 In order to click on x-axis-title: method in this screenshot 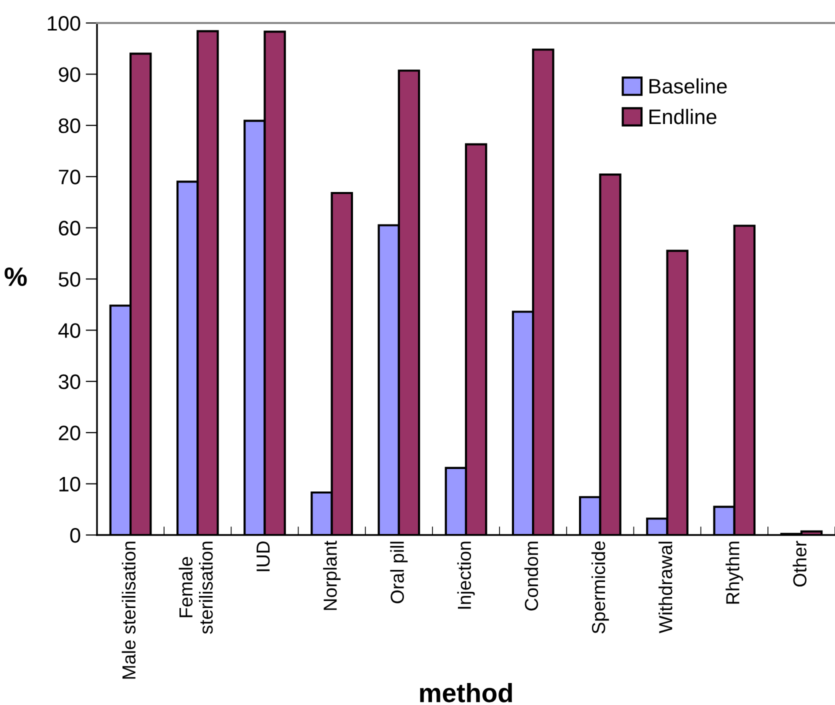, I will do `click(466, 692)`.